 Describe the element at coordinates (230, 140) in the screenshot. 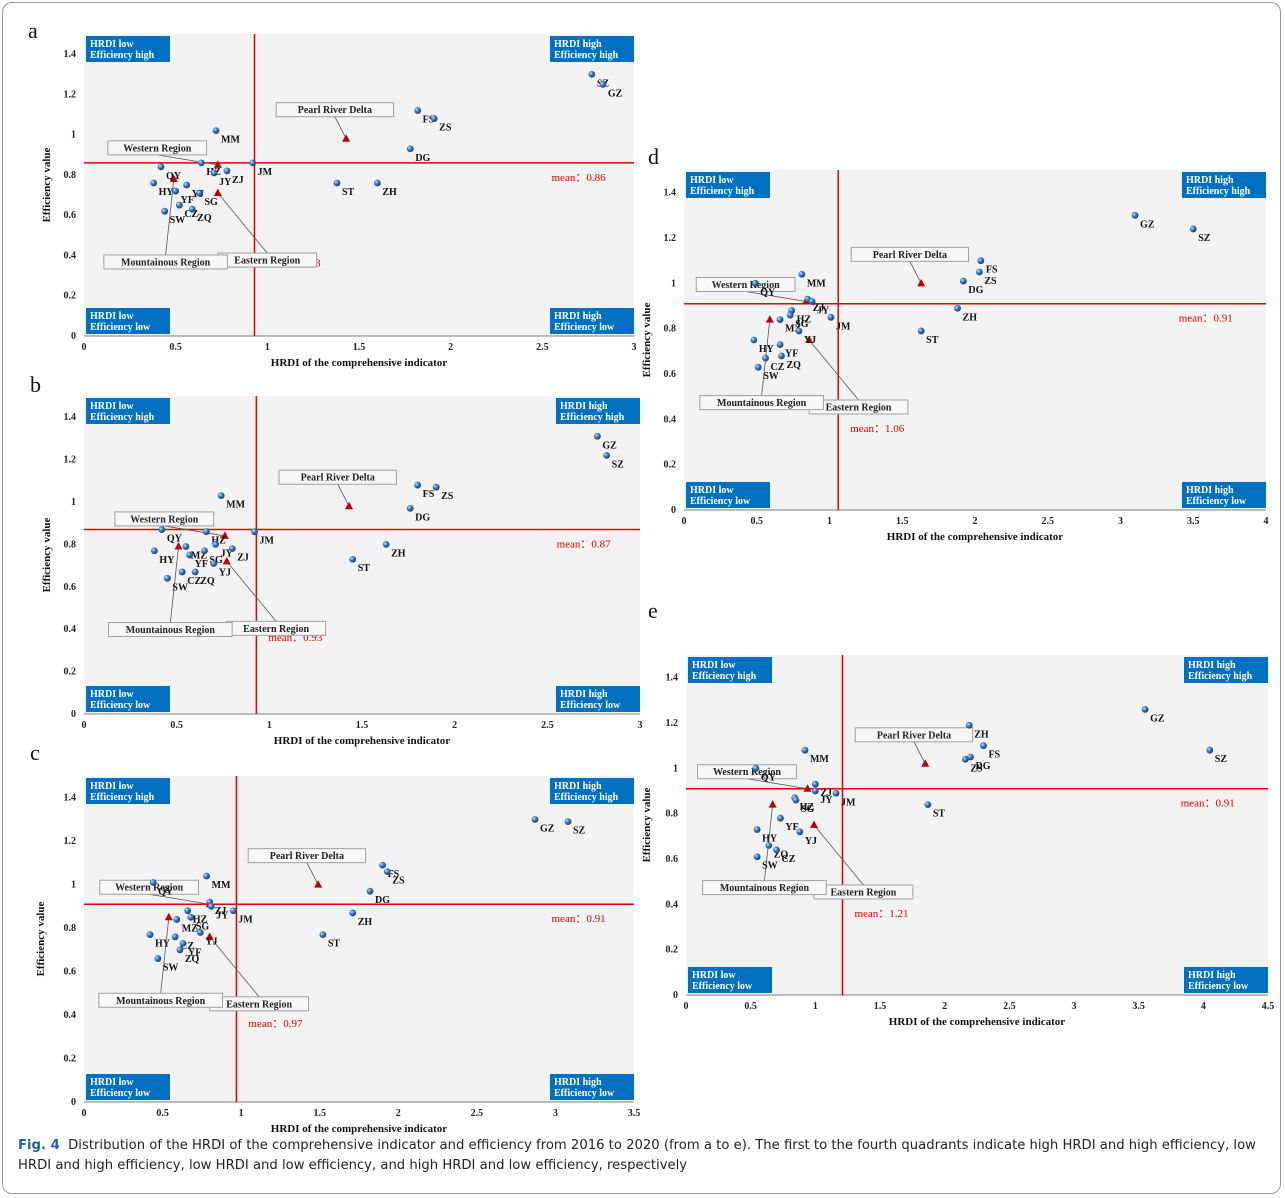

I see `point-label: MM` at that location.